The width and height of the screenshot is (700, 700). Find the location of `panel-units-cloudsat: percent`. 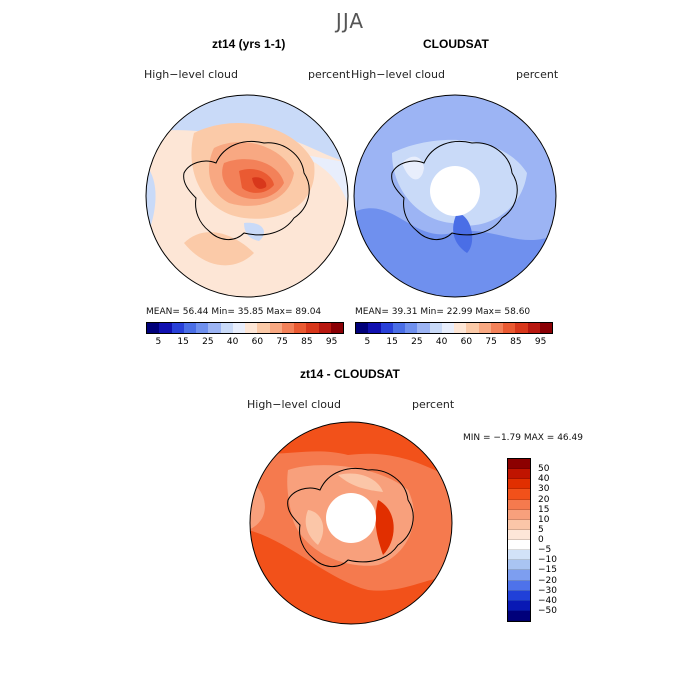

panel-units-cloudsat: percent is located at coordinates (537, 74).